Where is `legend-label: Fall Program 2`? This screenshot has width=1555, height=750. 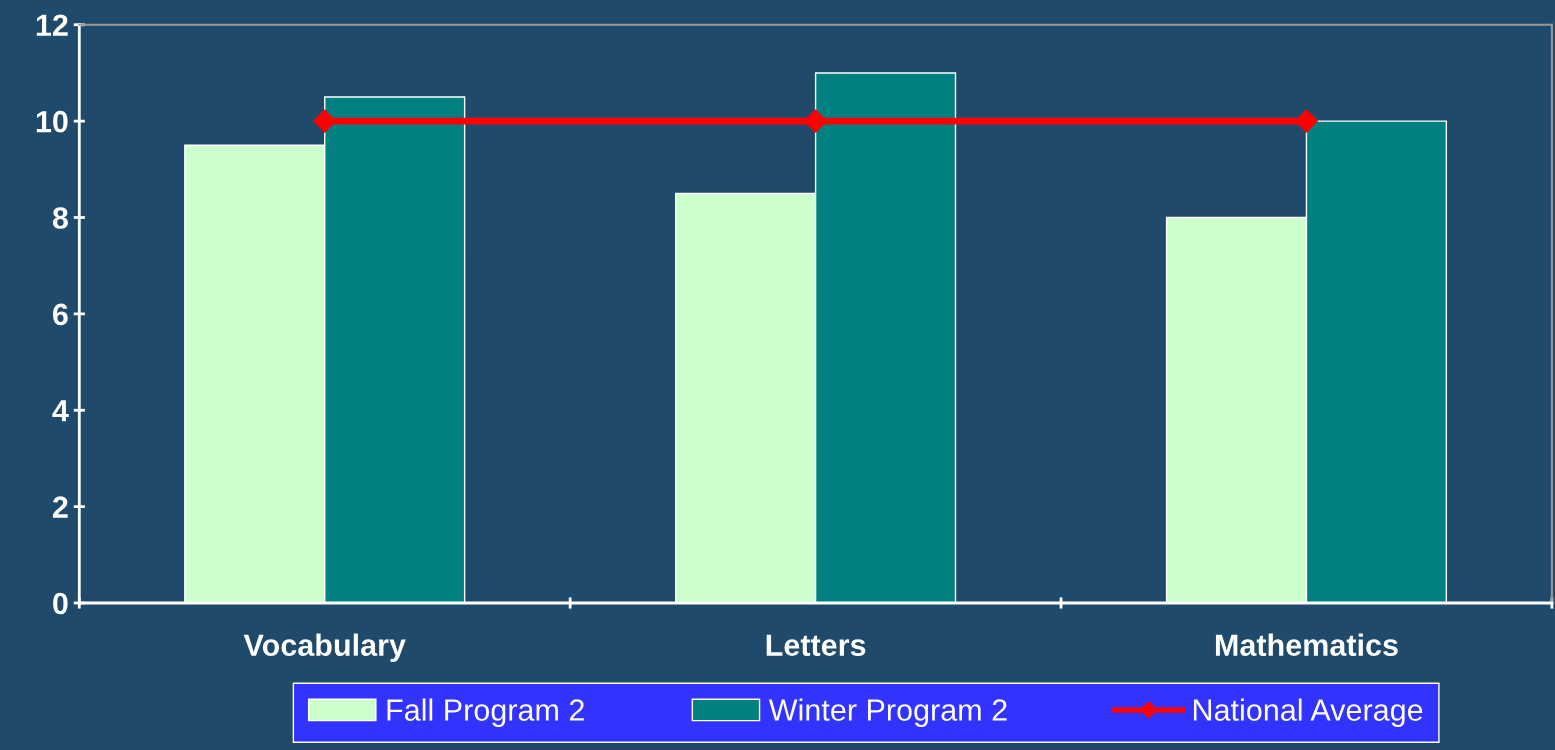
legend-label: Fall Program 2 is located at coordinates (485, 712).